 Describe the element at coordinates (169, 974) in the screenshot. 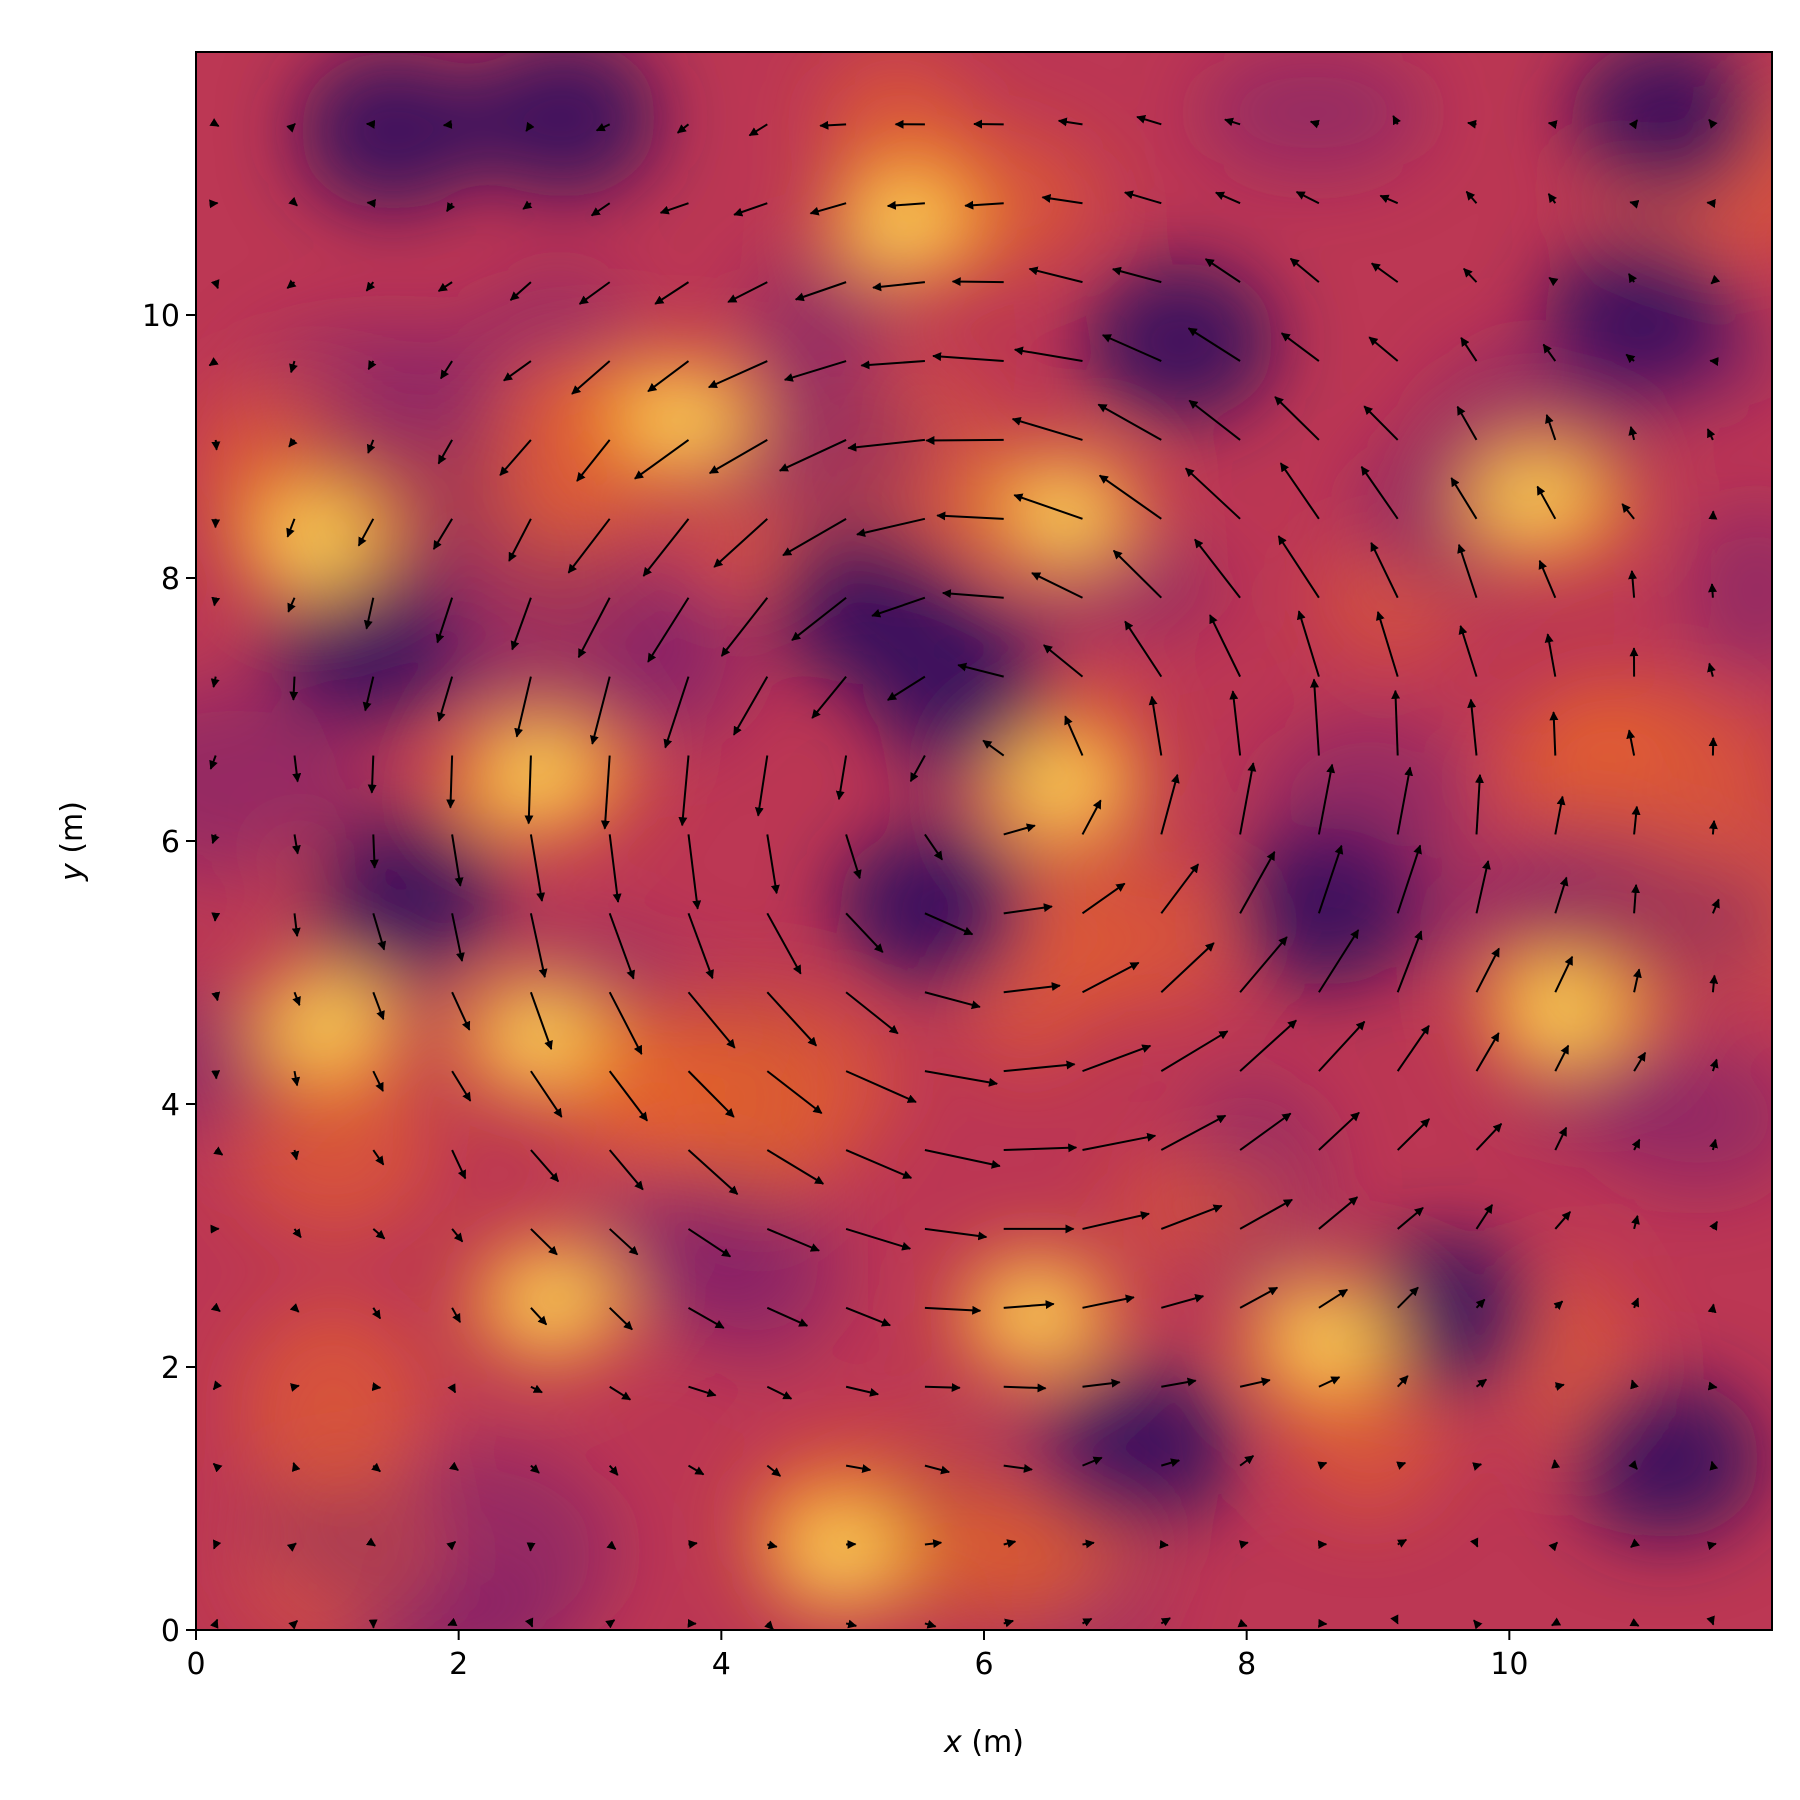

I see `y-axis: 0 2 4 6 8 10` at that location.